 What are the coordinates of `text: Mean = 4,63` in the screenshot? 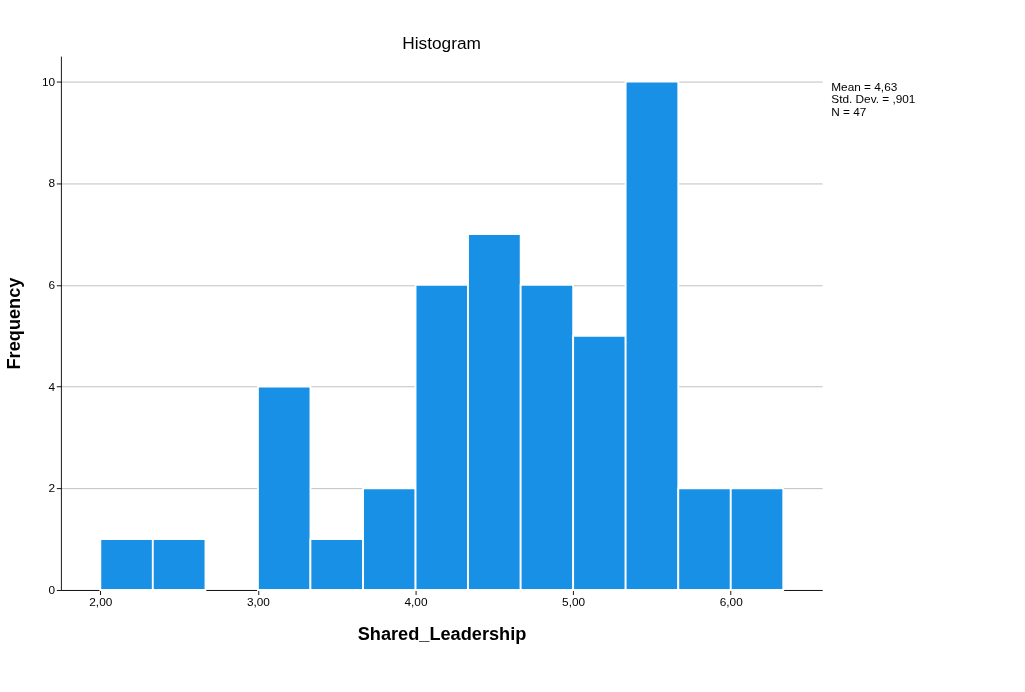 It's located at (864, 86).